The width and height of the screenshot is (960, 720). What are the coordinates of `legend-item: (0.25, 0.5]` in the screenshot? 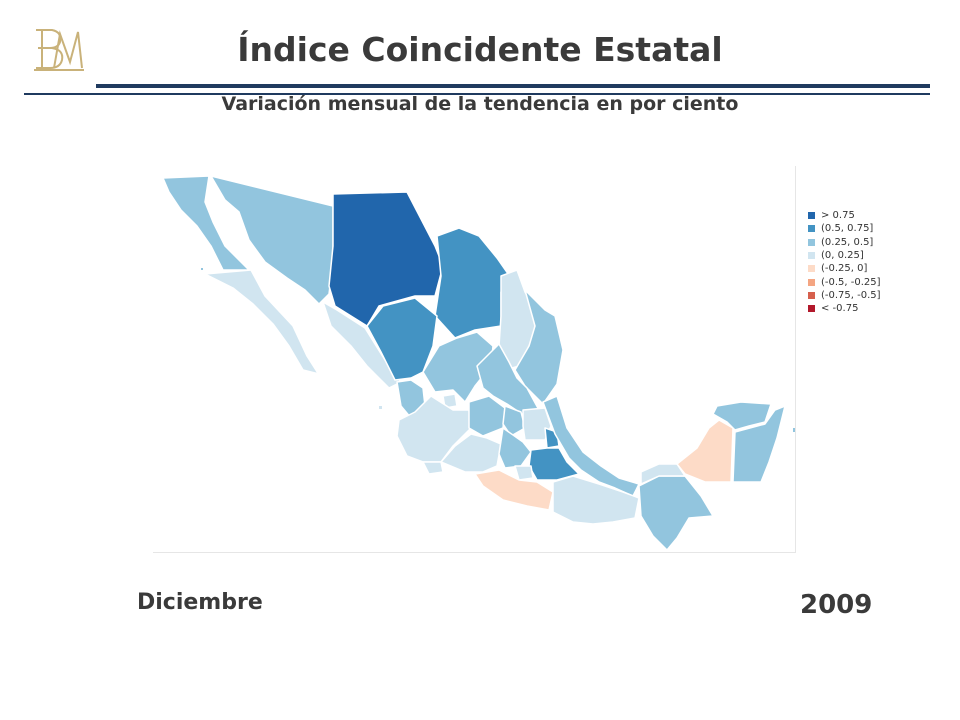 It's located at (844, 242).